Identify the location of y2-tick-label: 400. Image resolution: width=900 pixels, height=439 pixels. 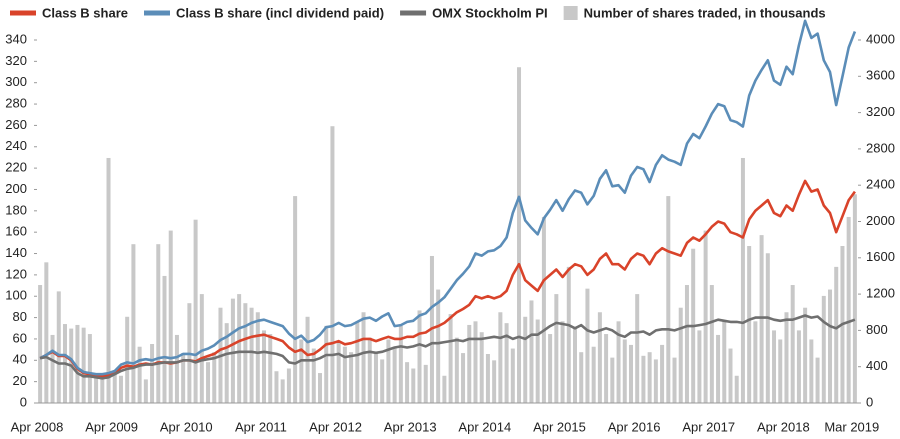
(877, 365).